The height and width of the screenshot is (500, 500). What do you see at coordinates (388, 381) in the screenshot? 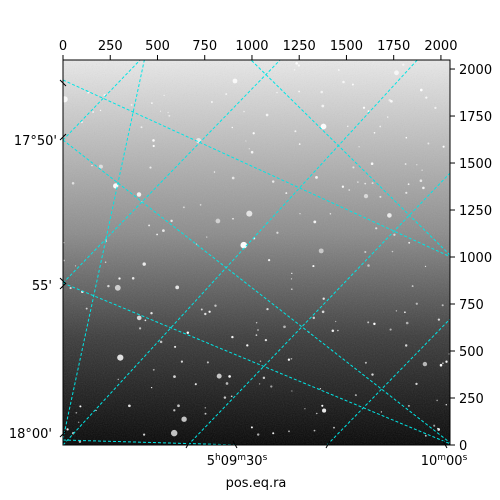
I see `ra-grid-line` at bounding box center [388, 381].